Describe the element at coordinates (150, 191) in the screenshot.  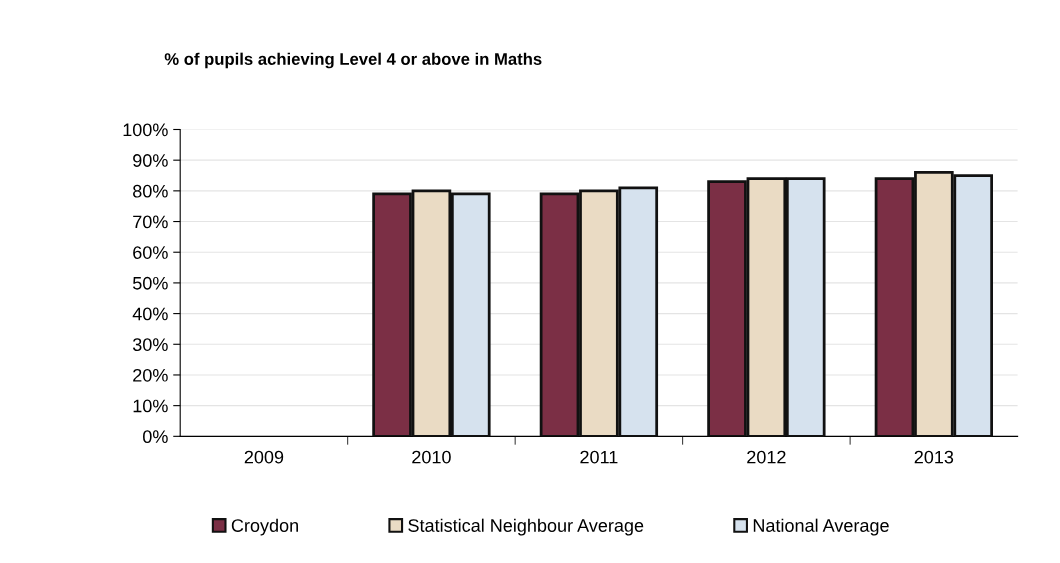
I see `y-tick-label: 80%` at that location.